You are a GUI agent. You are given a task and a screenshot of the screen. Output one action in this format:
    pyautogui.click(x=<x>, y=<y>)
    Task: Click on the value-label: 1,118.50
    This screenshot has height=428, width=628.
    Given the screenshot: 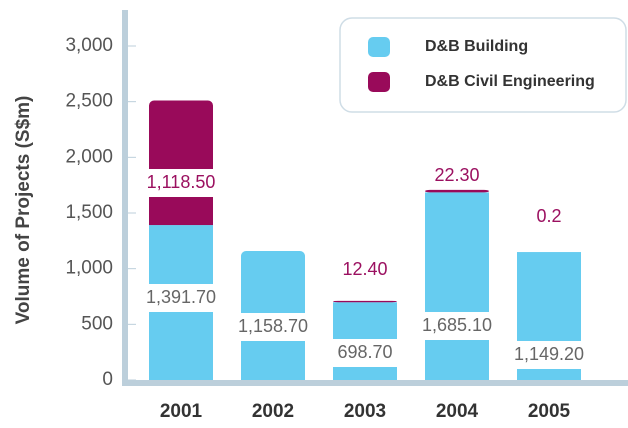 What is the action you would take?
    pyautogui.click(x=181, y=182)
    